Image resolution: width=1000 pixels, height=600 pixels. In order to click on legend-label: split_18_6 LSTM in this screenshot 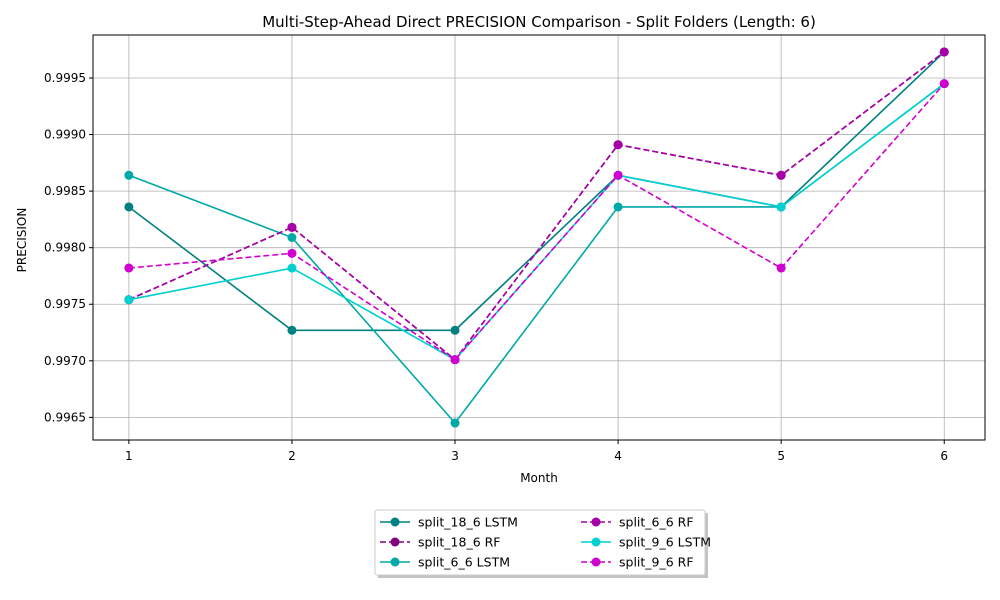, I will do `click(468, 522)`.